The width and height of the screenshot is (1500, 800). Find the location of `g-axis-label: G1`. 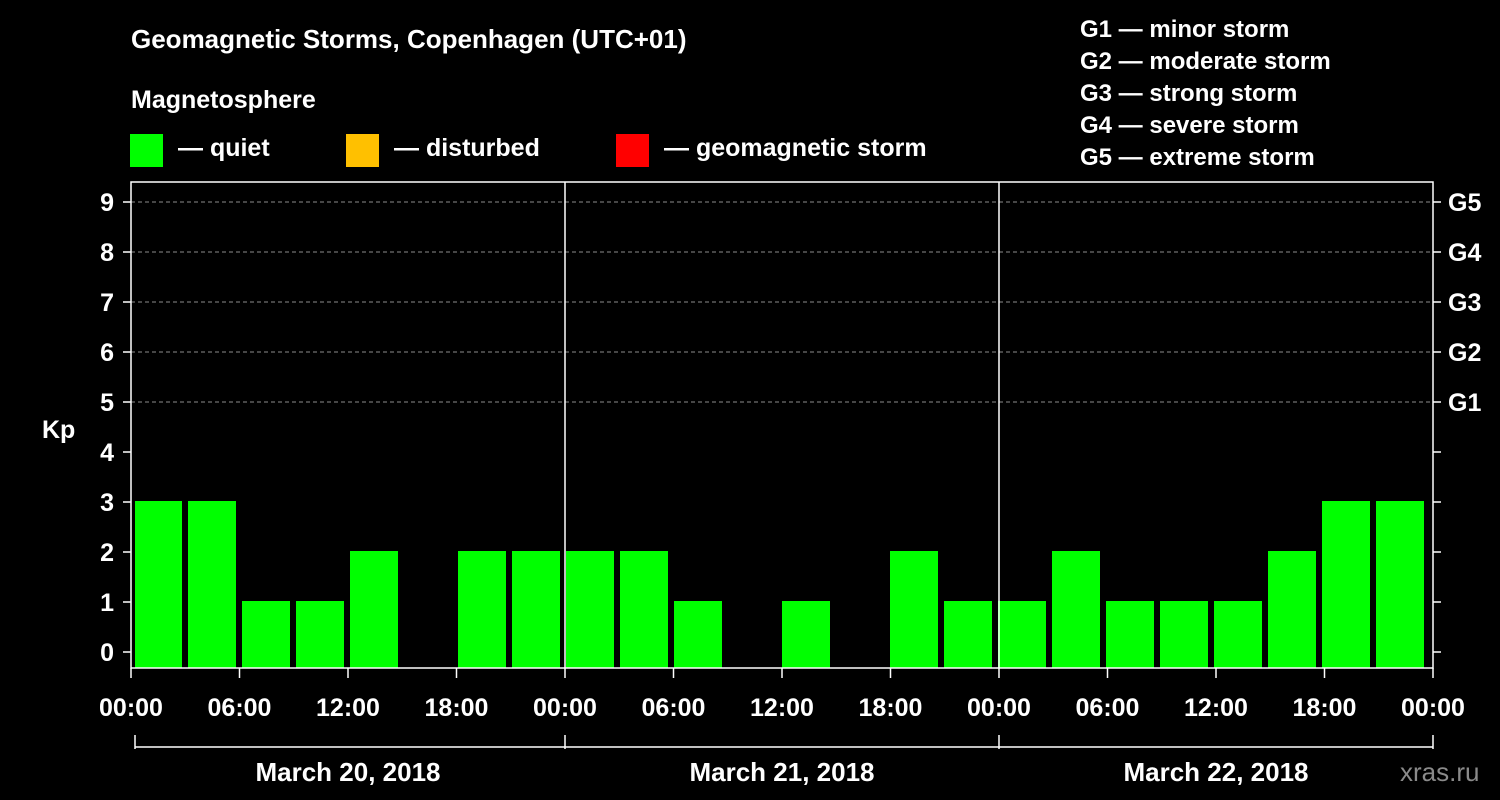

g-axis-label: G1 is located at coordinates (1464, 403).